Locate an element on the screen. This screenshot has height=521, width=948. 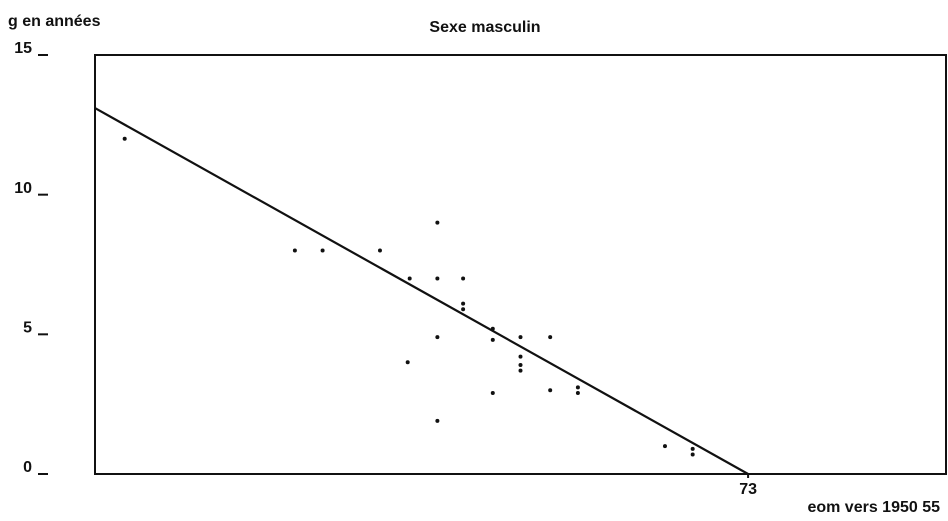
chart-title: Sexe masculin is located at coordinates (484, 27).